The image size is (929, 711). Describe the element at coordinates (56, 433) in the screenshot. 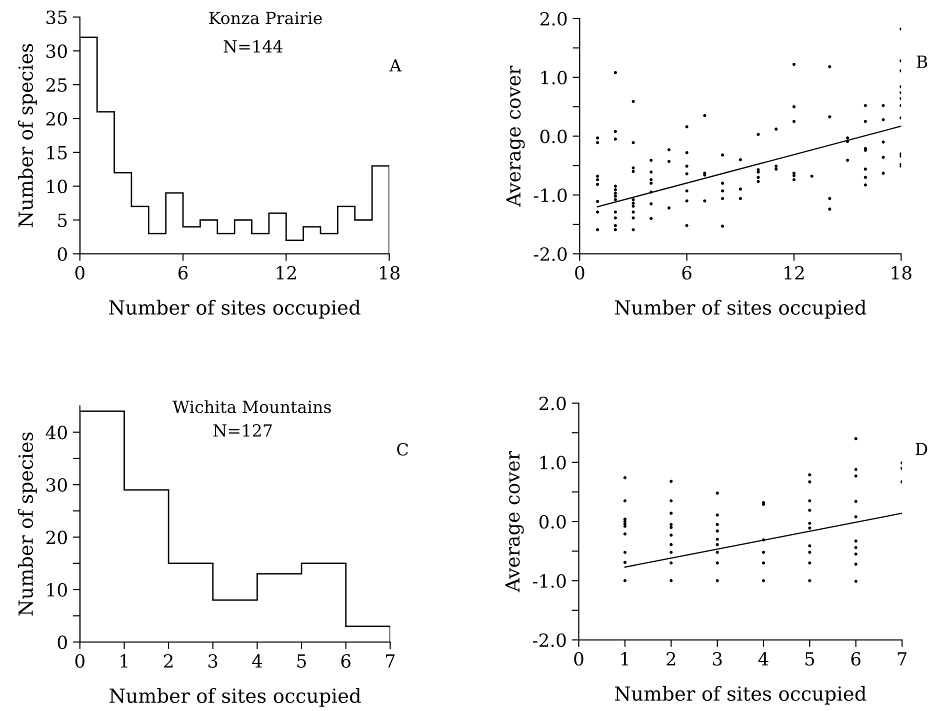

I see `y-tick-label: 40` at that location.